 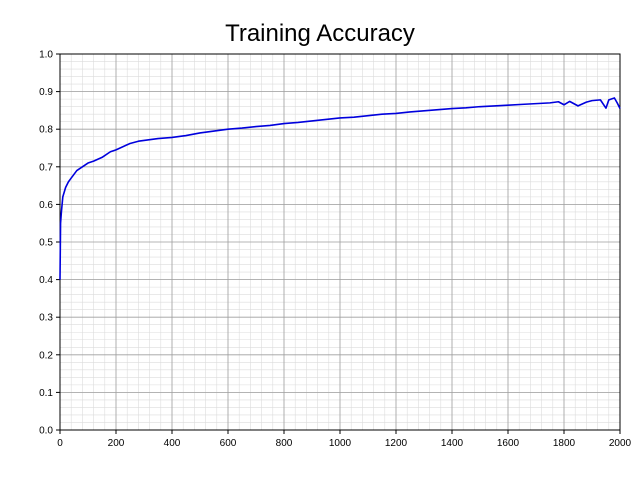 What do you see at coordinates (320, 33) in the screenshot?
I see `chart-title: Training Accuracy` at bounding box center [320, 33].